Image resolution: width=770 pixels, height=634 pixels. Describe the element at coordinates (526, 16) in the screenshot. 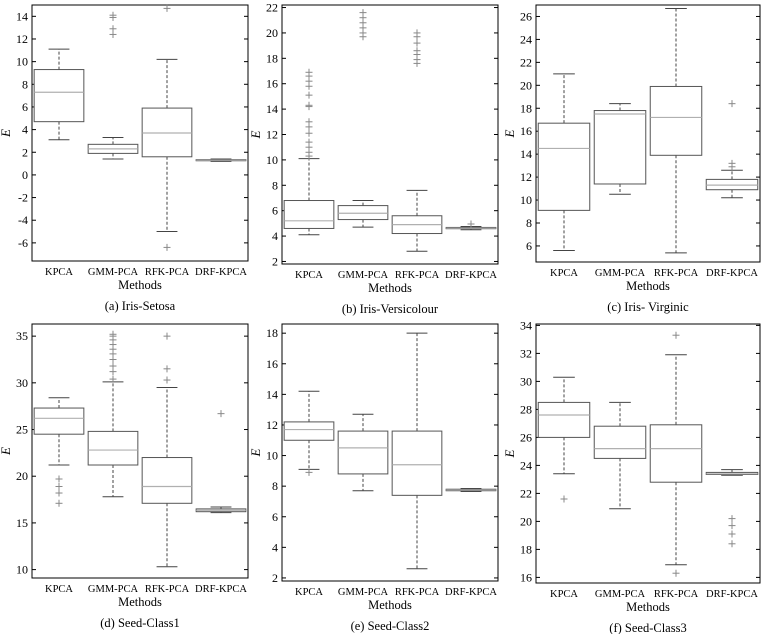

I see `y-tick-label: 26` at that location.